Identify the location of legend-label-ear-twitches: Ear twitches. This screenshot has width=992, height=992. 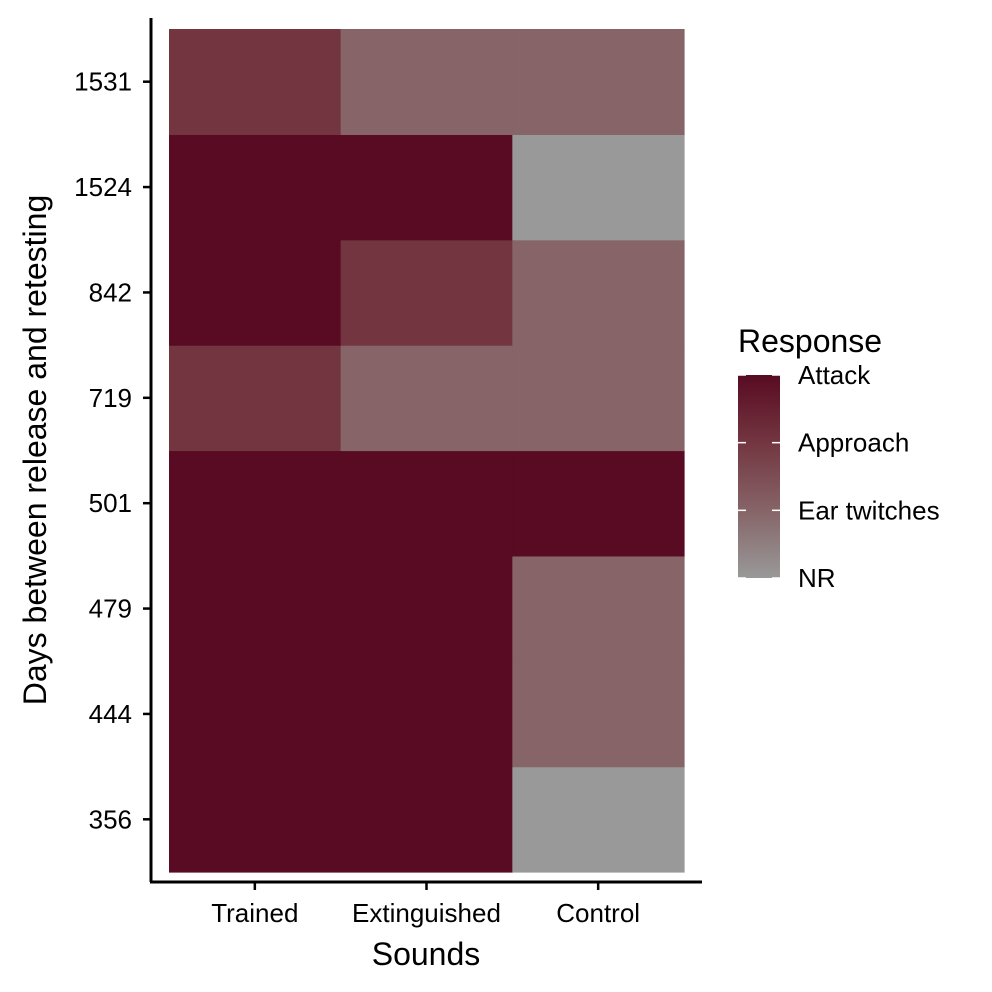
(869, 510).